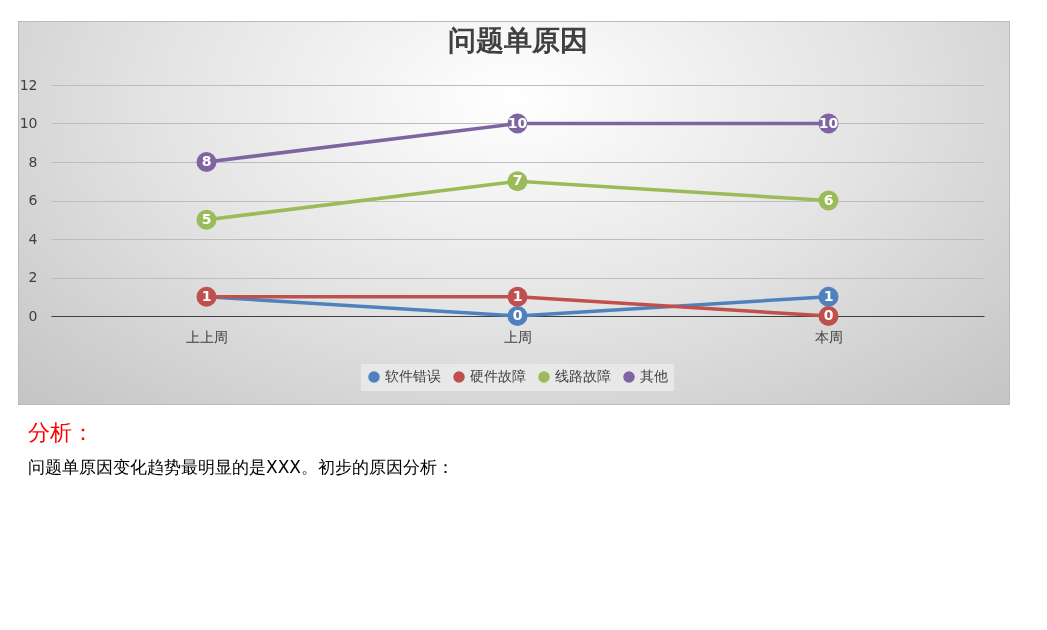  Describe the element at coordinates (413, 376) in the screenshot. I see `legend-label: 软件错误` at that location.